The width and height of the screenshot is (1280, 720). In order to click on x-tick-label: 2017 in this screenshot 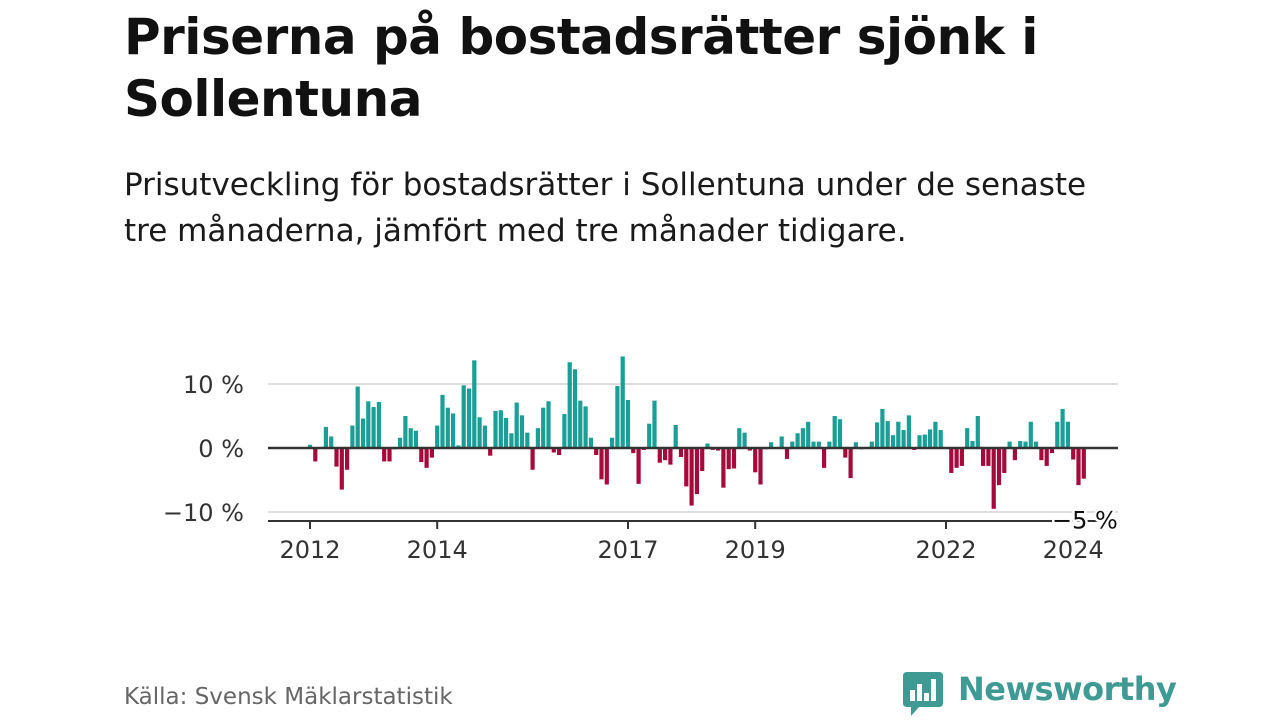, I will do `click(627, 550)`.